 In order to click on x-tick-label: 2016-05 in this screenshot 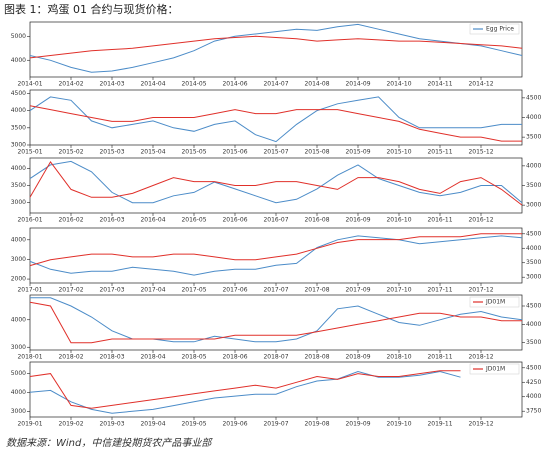, I will do `click(193, 220)`.